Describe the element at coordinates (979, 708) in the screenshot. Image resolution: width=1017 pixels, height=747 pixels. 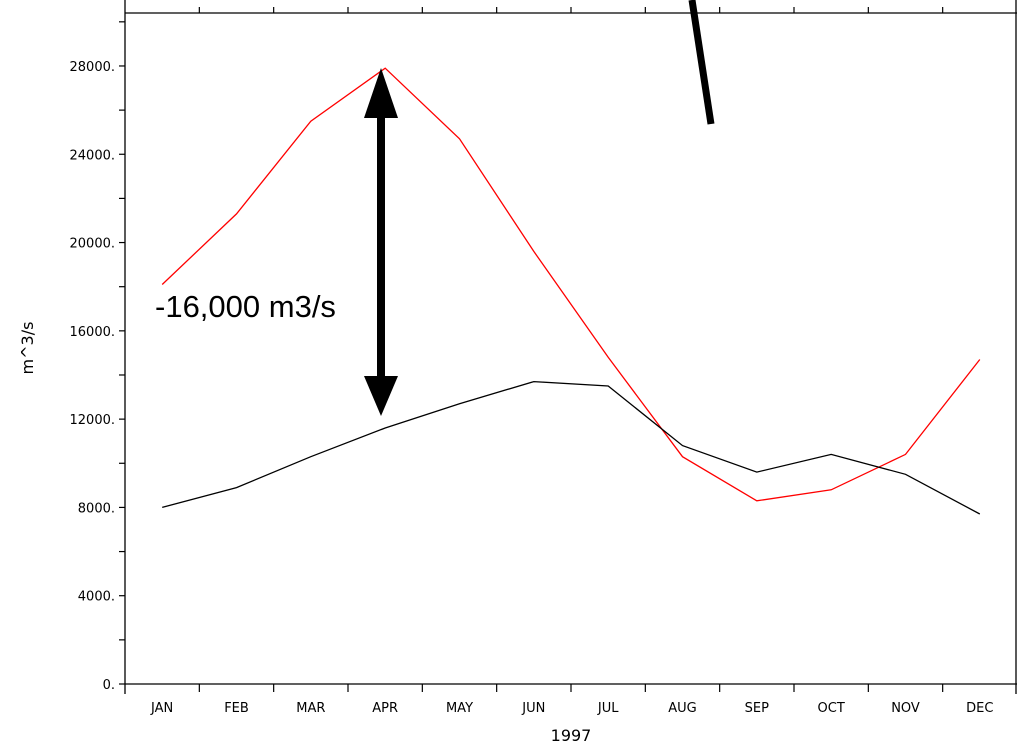
I see `x-tick-label: DEC` at that location.